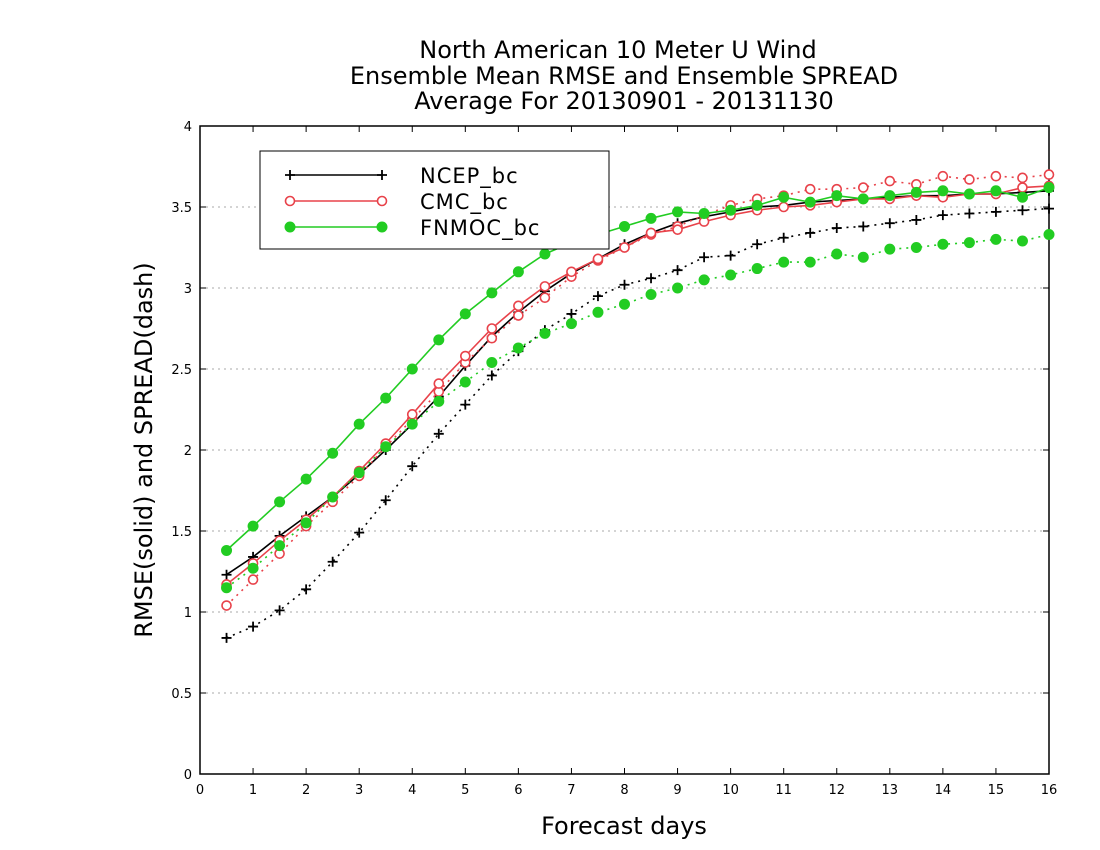  I want to click on y-tick-label: 0, so click(188, 775).